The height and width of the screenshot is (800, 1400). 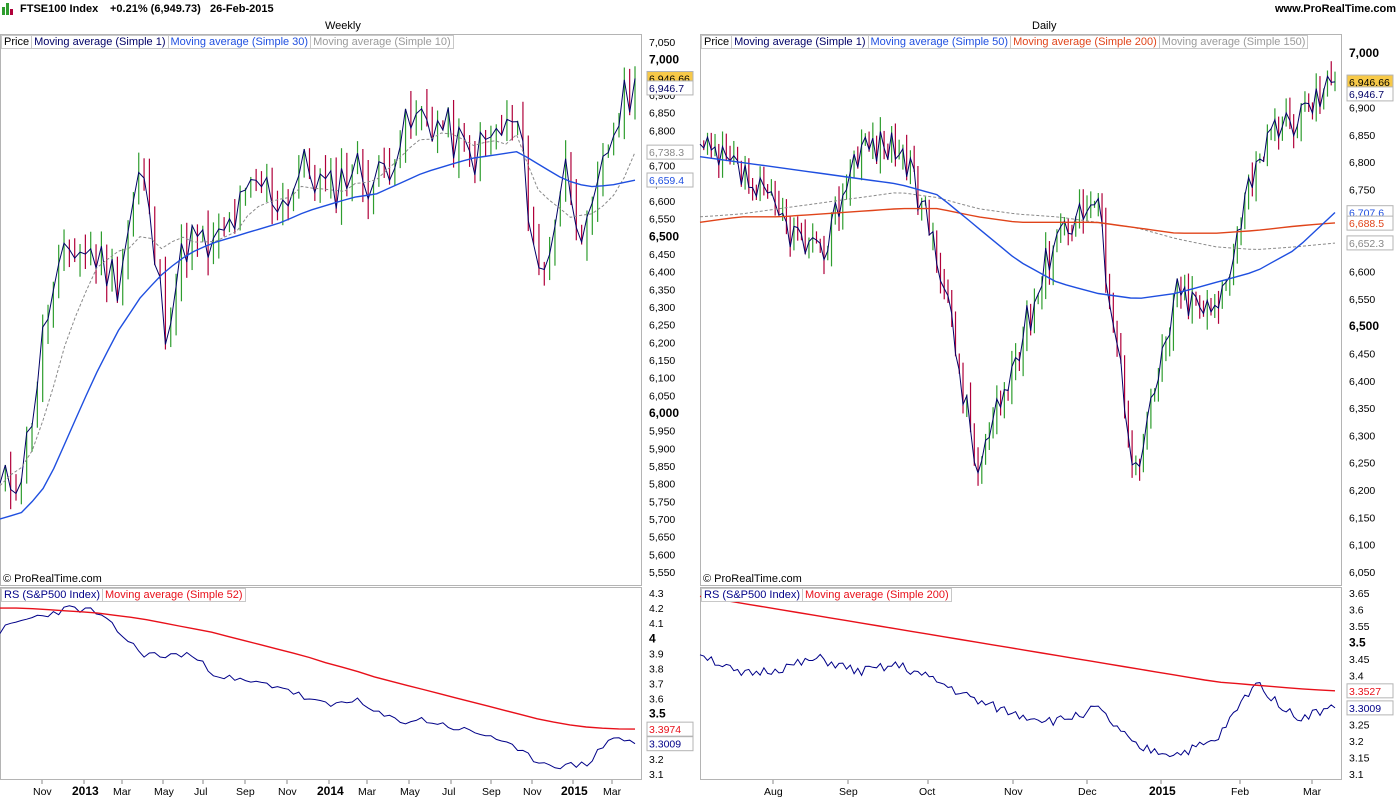 What do you see at coordinates (662, 449) in the screenshot?
I see `weekly-axis-tick: 5,900` at bounding box center [662, 449].